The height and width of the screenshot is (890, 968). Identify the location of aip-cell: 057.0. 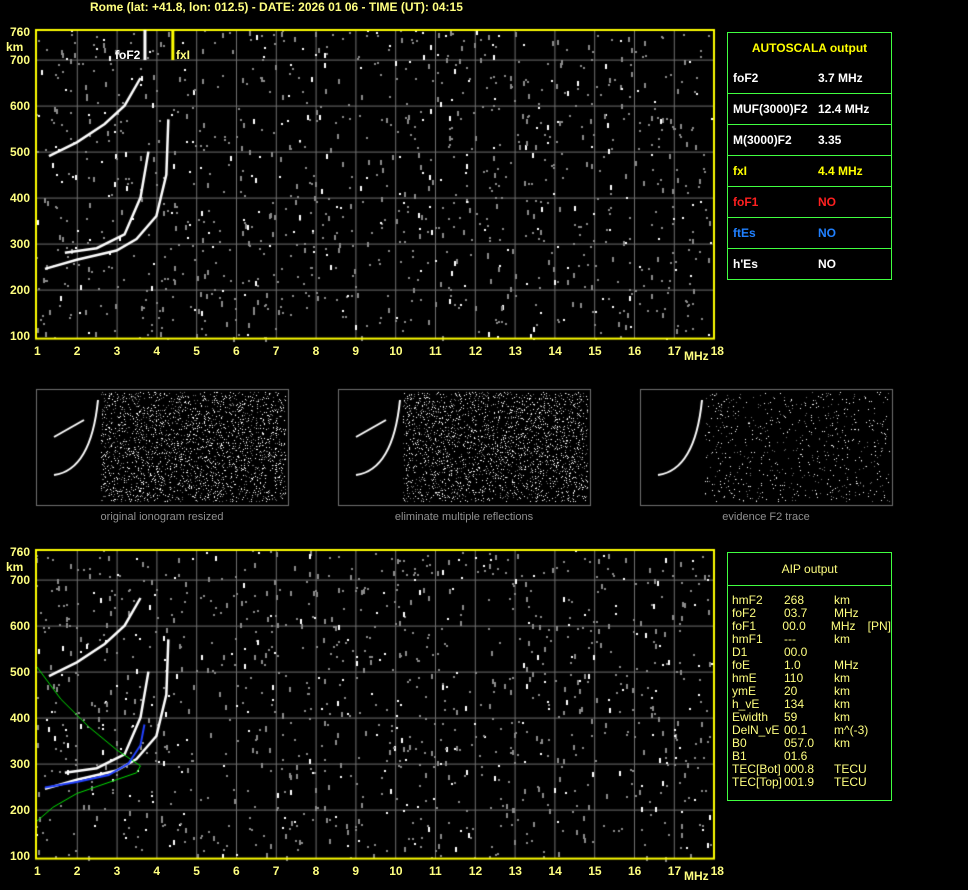
(799, 743).